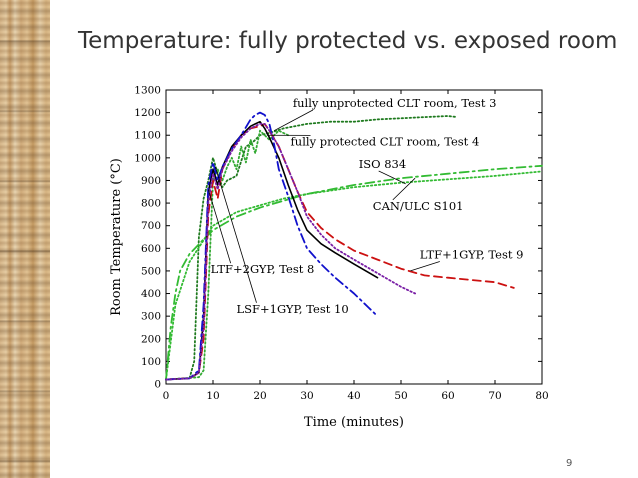 This screenshot has width=638, height=478. Describe the element at coordinates (385, 141) in the screenshot. I see `annotation-label-1: fully protected CLT room, Test 4` at that location.